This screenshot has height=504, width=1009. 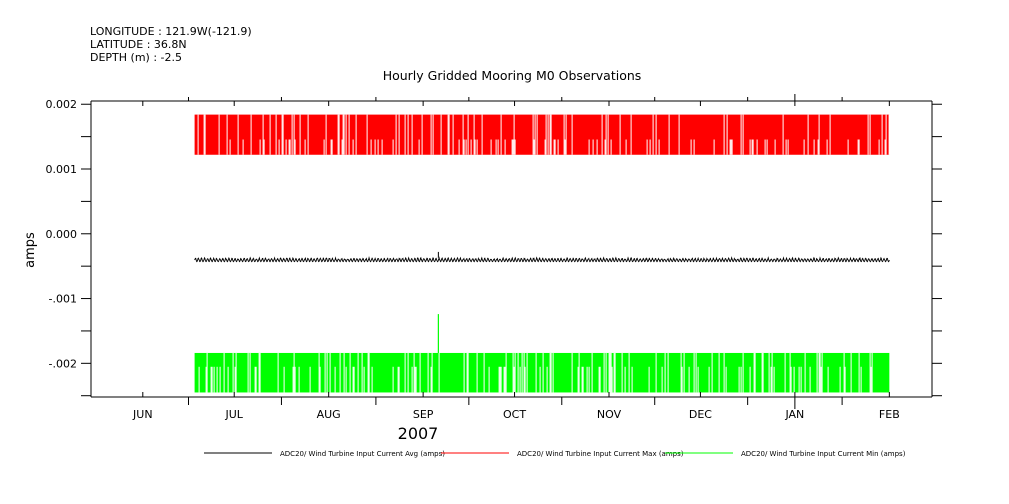 What do you see at coordinates (142, 414) in the screenshot?
I see `x-tick-label: JUN` at bounding box center [142, 414].